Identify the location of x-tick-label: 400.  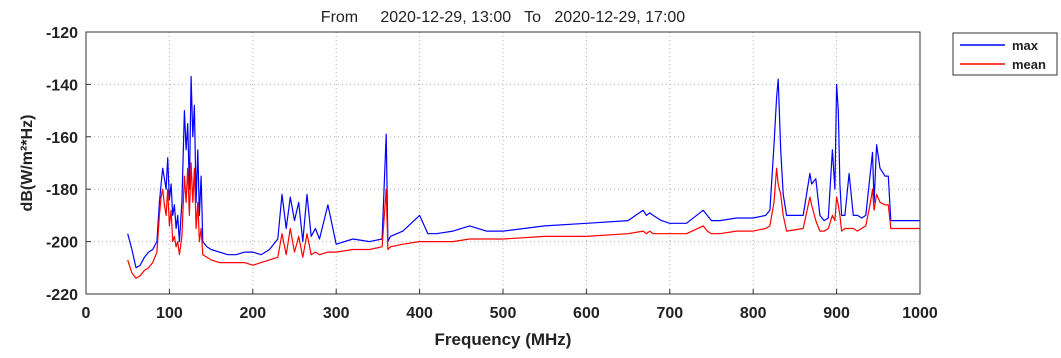
(419, 313).